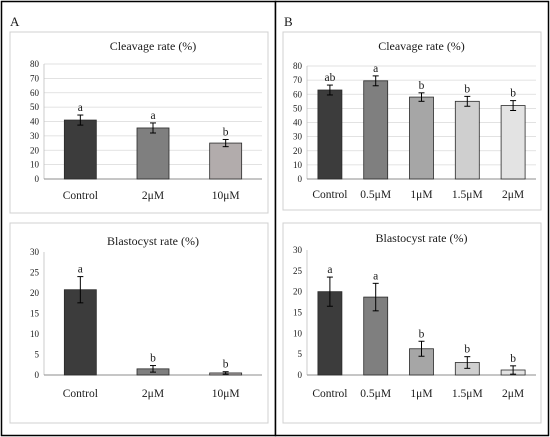 The height and width of the screenshot is (437, 550). Describe the element at coordinates (329, 78) in the screenshot. I see `significance-label: ab` at that location.